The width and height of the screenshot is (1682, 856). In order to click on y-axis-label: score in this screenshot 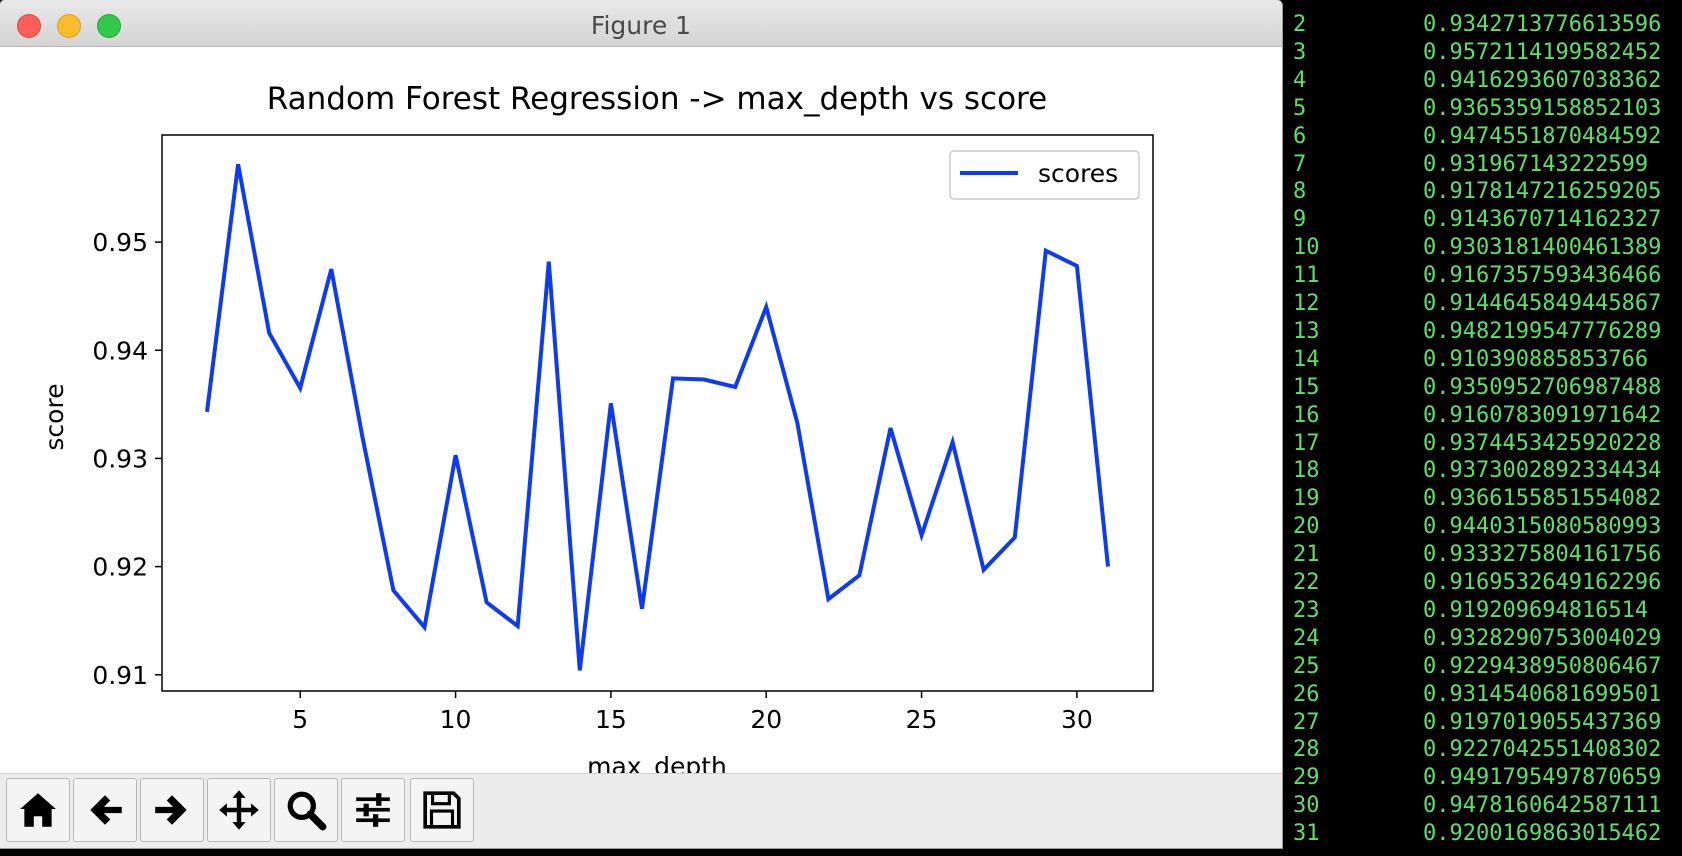, I will do `click(54, 416)`.